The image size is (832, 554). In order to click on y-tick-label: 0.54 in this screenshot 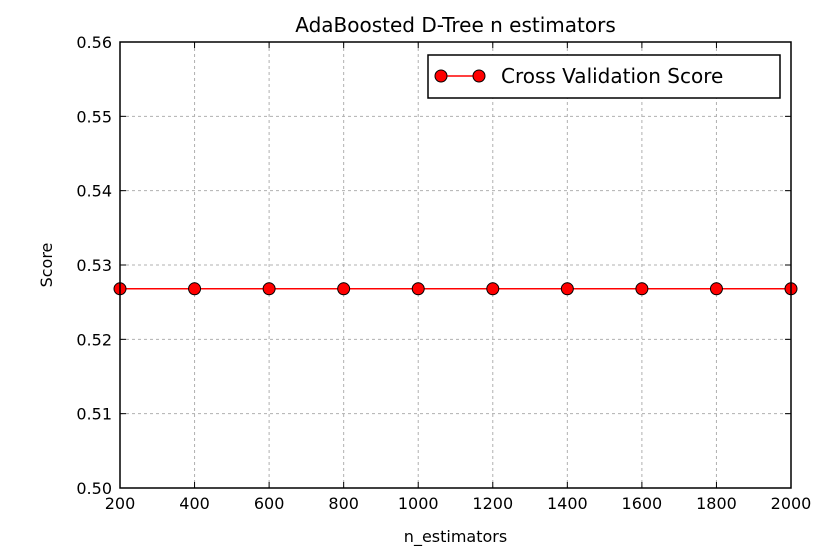, I will do `click(94, 191)`.